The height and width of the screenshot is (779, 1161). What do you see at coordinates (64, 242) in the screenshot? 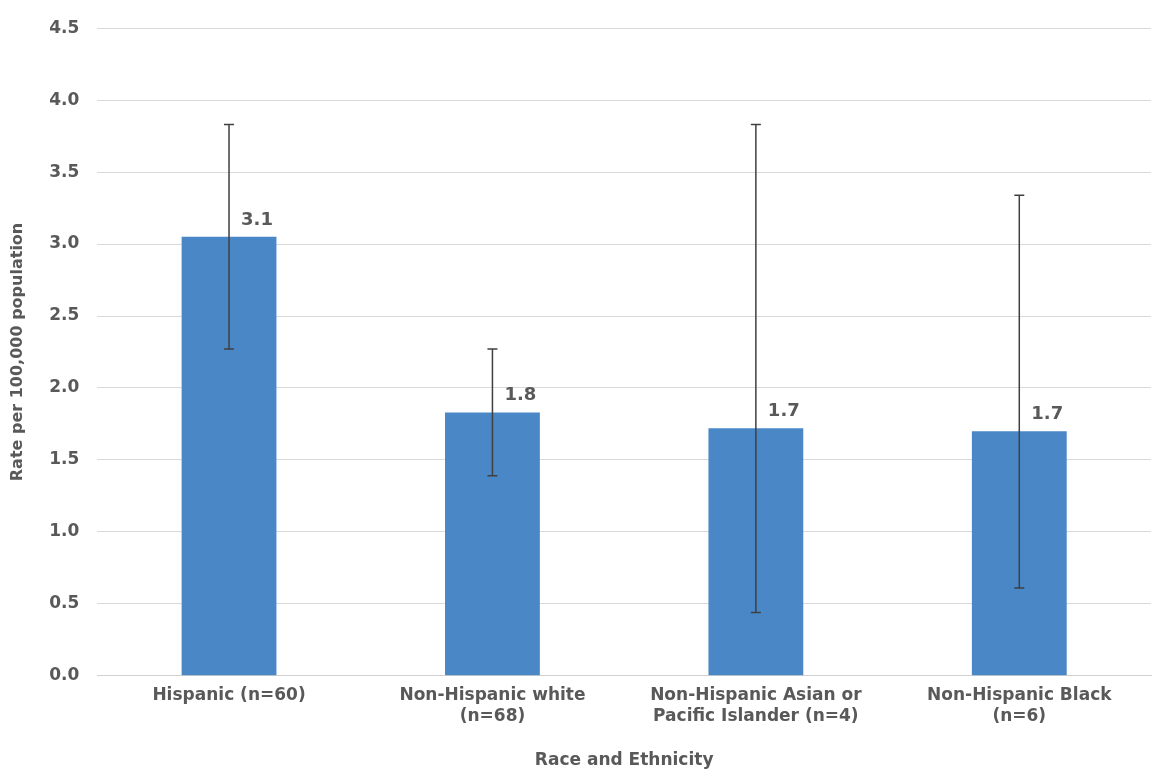
I see `y-tick-label: 3.0` at bounding box center [64, 242].